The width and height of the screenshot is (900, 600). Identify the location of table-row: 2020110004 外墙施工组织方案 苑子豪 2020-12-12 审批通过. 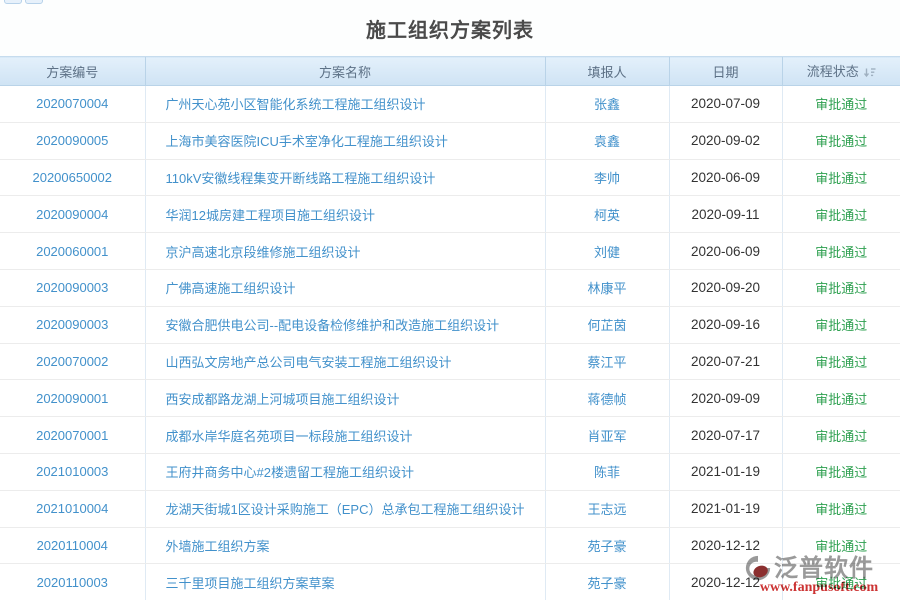
(450, 546).